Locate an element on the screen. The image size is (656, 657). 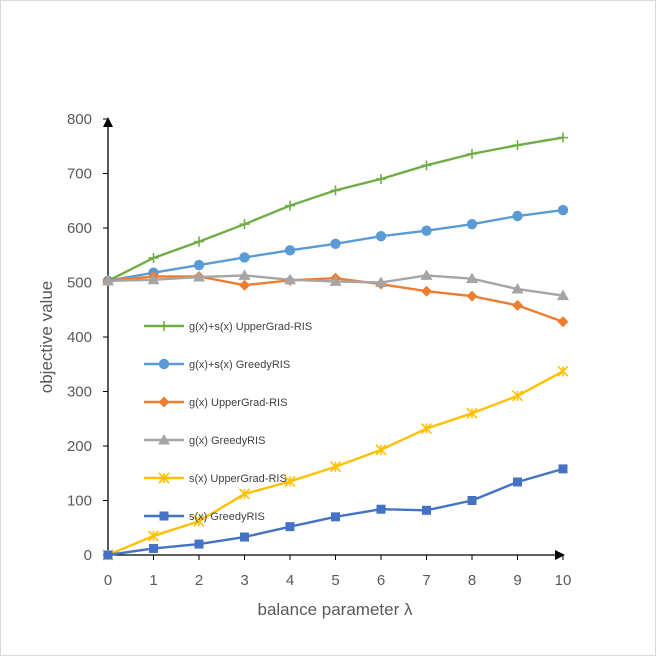
x-tick-label: 0 is located at coordinates (108, 580).